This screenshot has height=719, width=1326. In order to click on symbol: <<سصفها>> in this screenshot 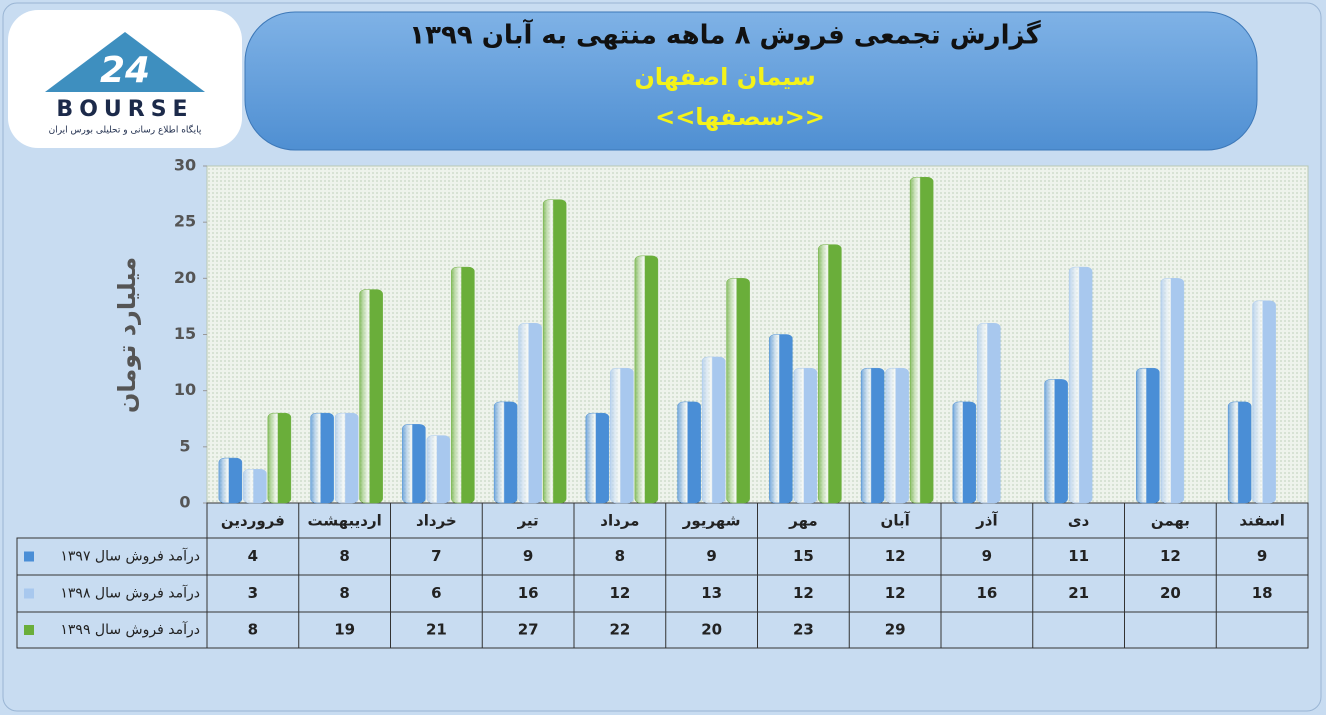, I will do `click(740, 117)`.